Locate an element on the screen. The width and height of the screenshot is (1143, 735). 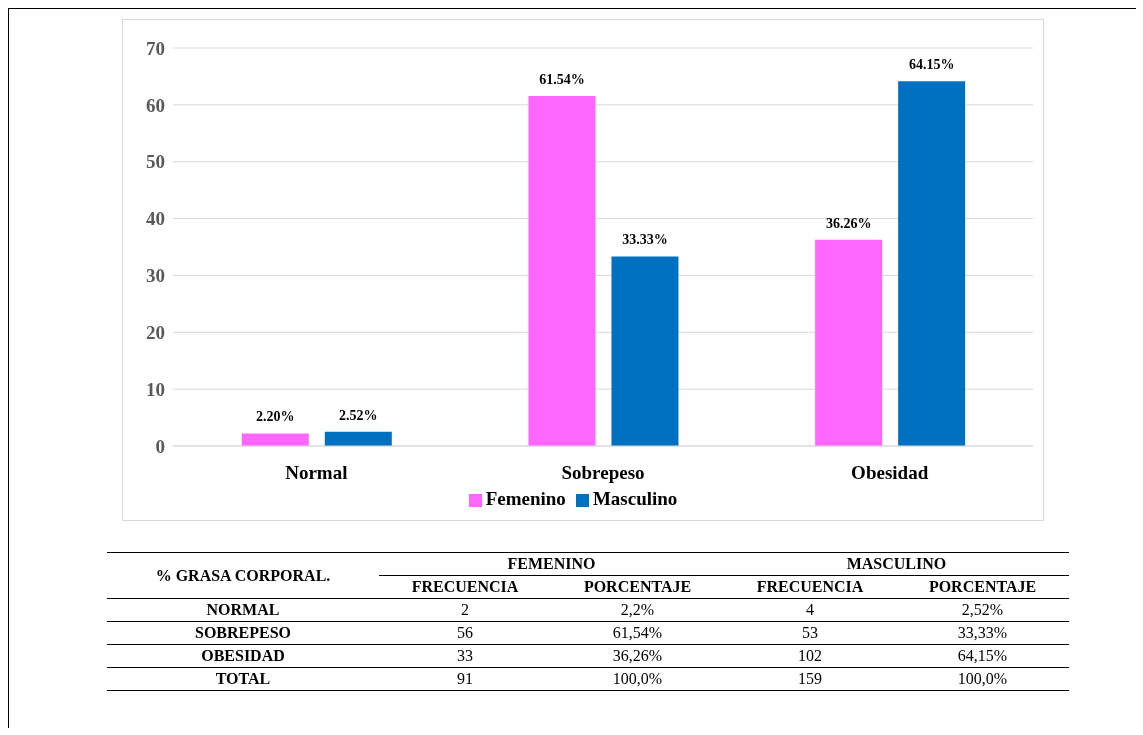
data-label: 2,52% is located at coordinates (982, 610).